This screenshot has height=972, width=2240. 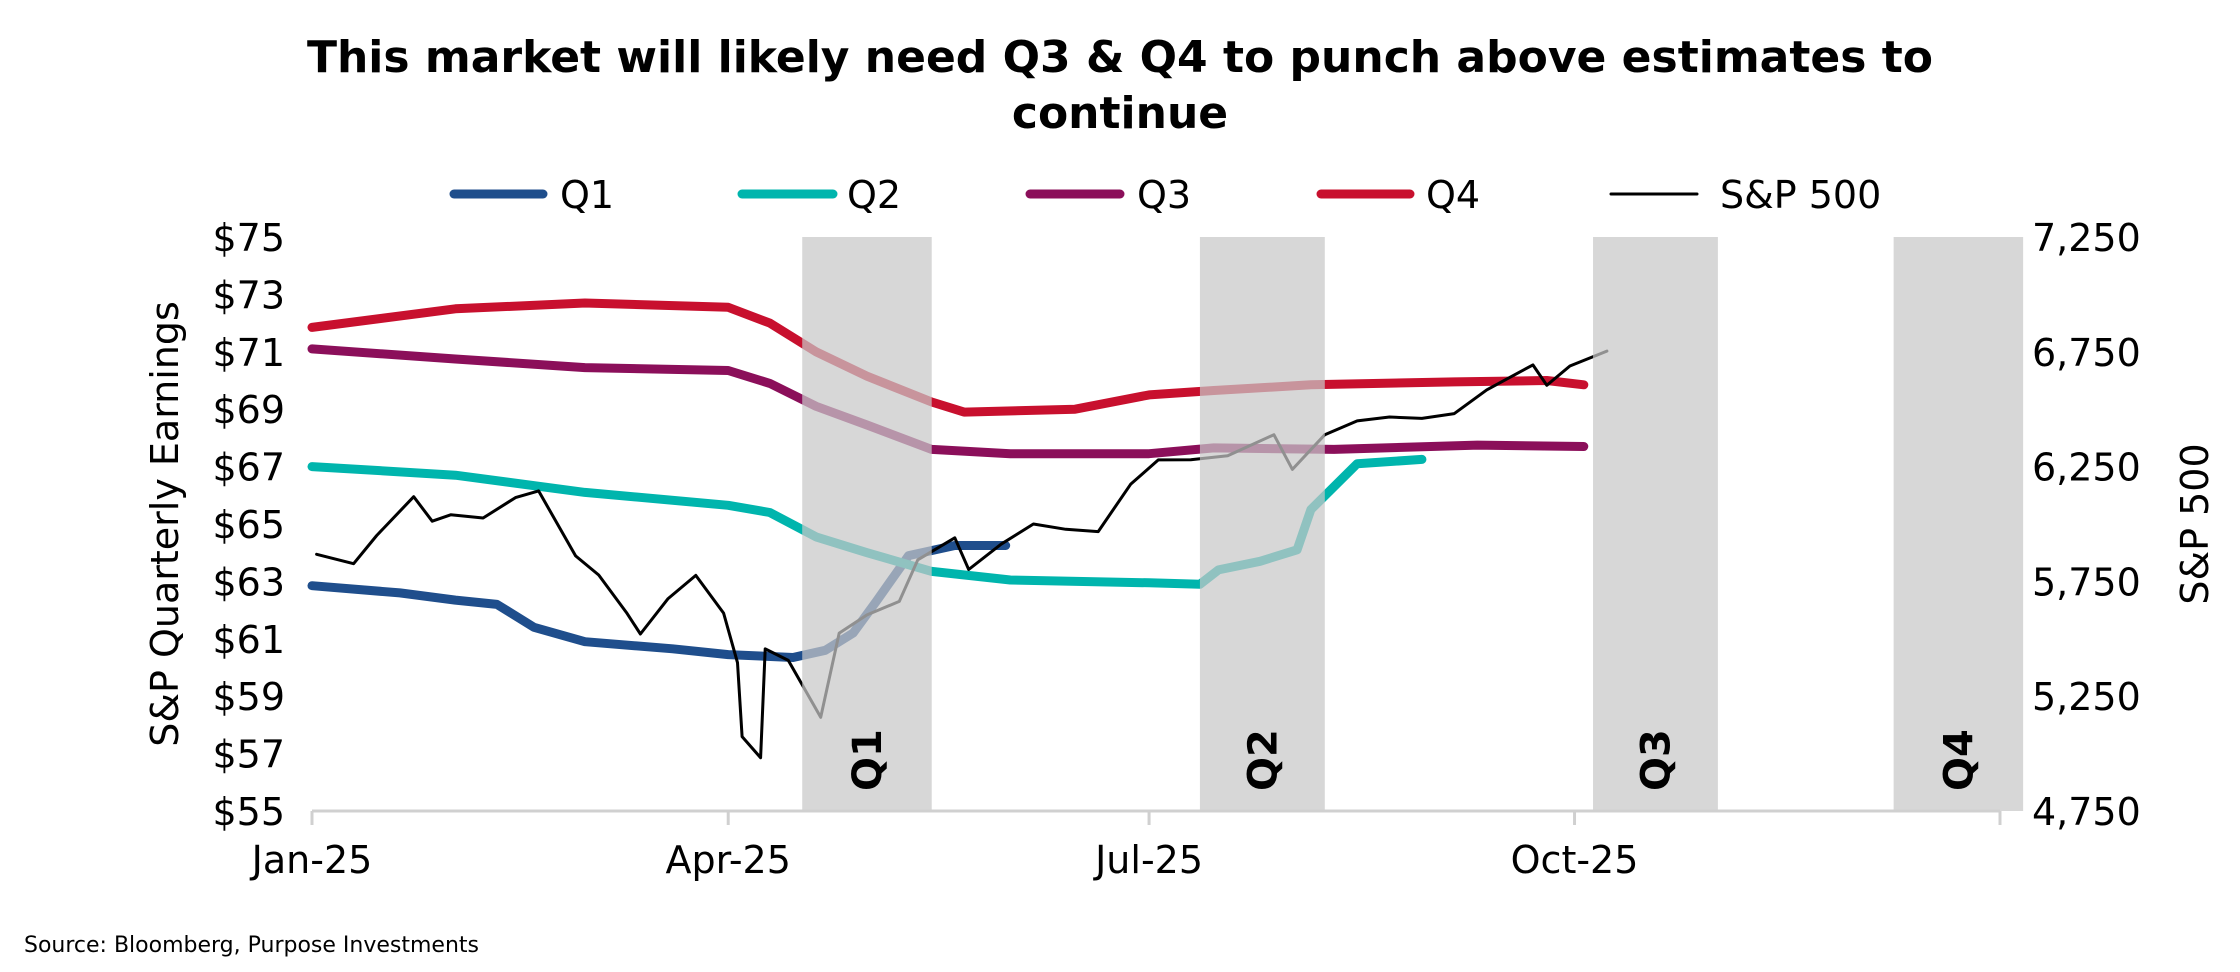 I want to click on x-tick-label: Oct-25, so click(x=1575, y=860).